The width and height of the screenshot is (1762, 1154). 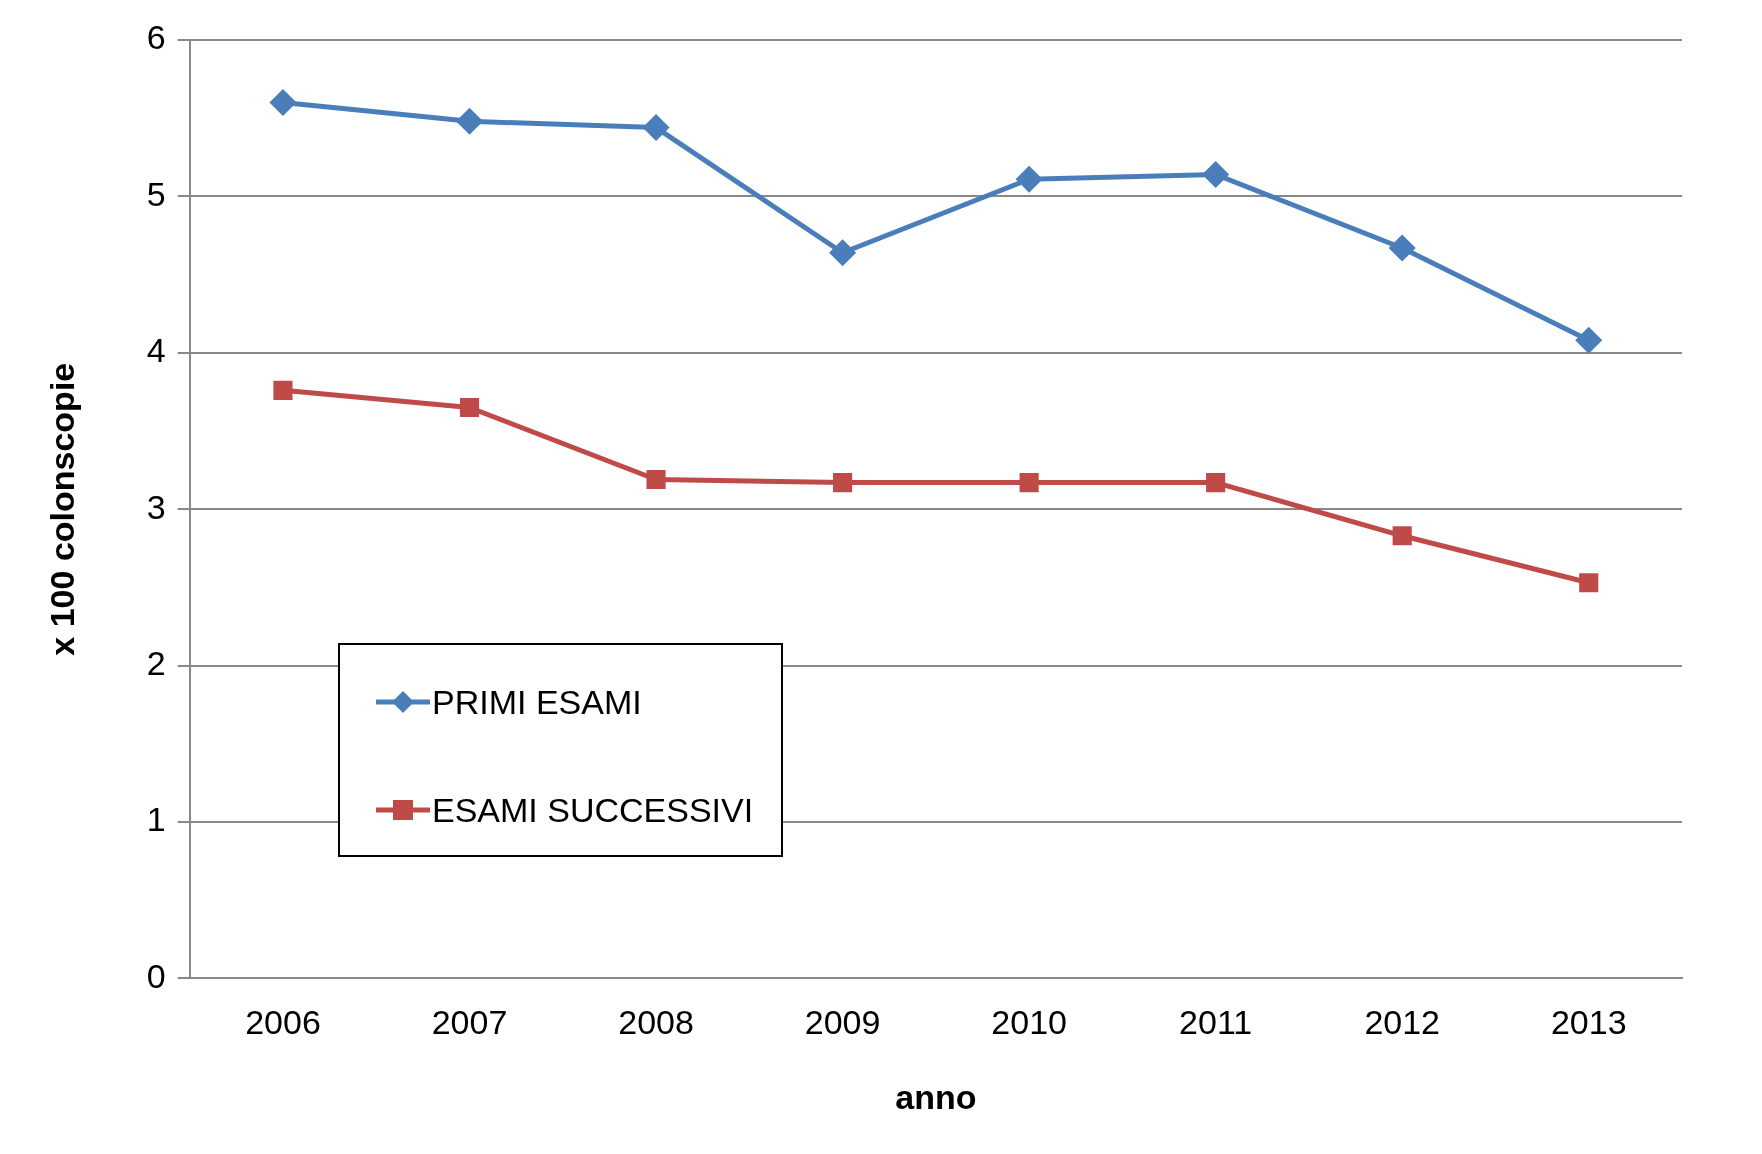 I want to click on x-tick-label: 2009, so click(x=842, y=1022).